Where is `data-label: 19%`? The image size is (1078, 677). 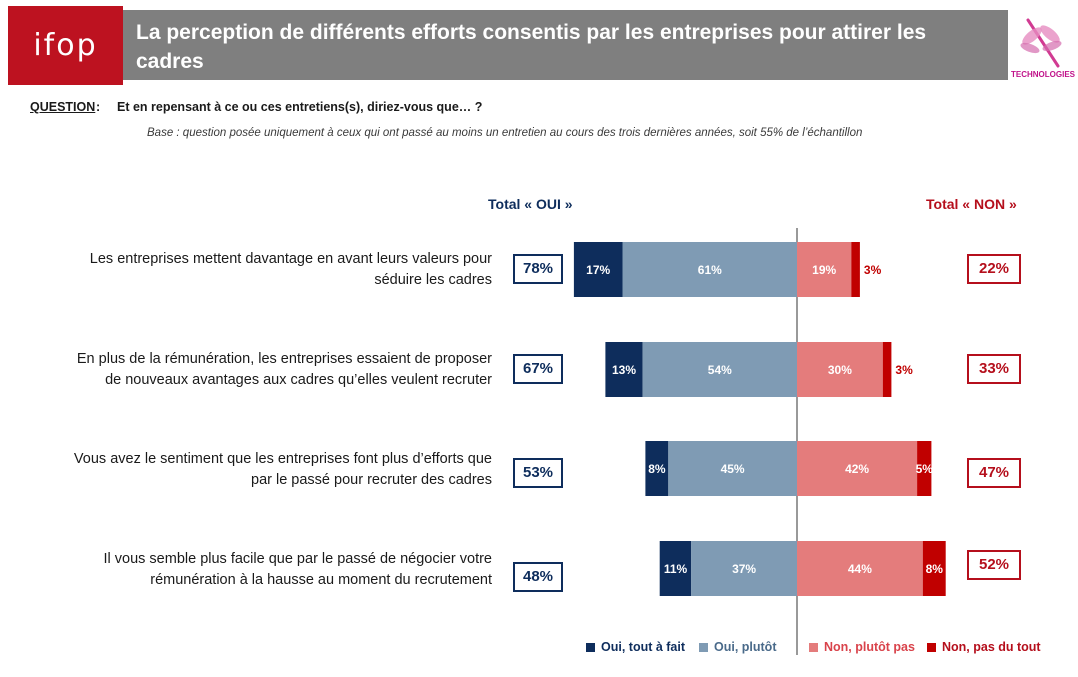 data-label: 19% is located at coordinates (824, 270).